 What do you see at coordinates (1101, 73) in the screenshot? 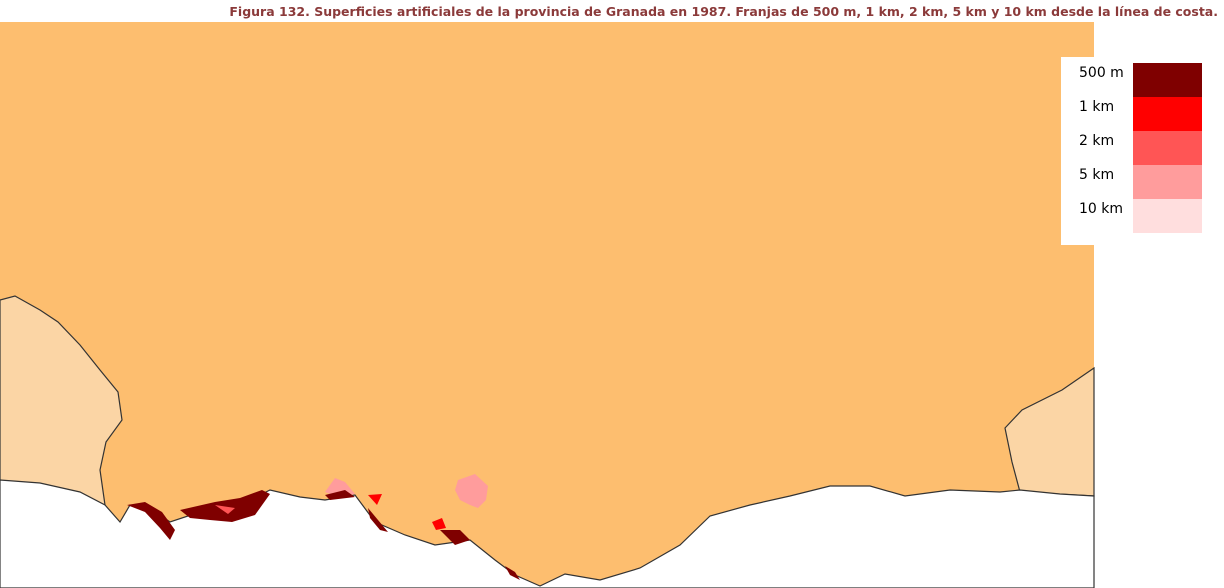
I see `legend-label: 500 m` at bounding box center [1101, 73].